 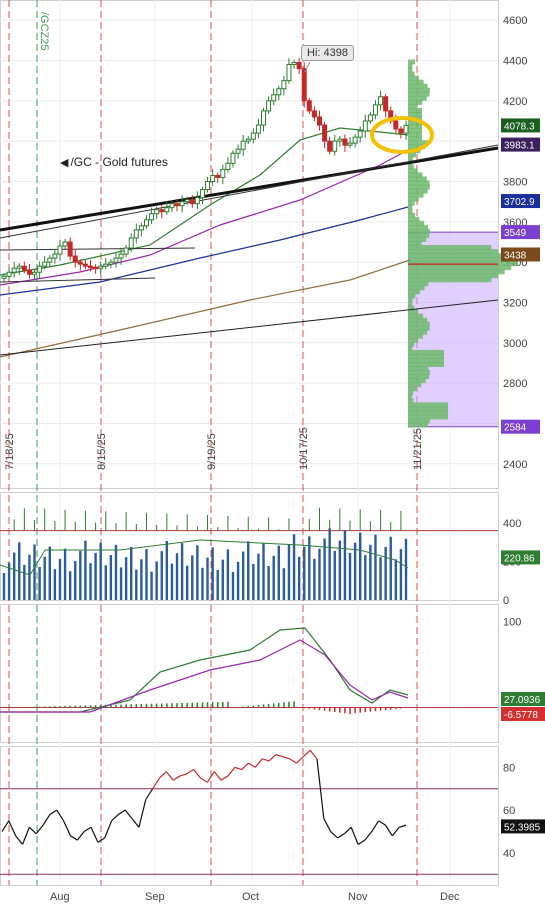 What do you see at coordinates (520, 201) in the screenshot?
I see `price-tag` at bounding box center [520, 201].